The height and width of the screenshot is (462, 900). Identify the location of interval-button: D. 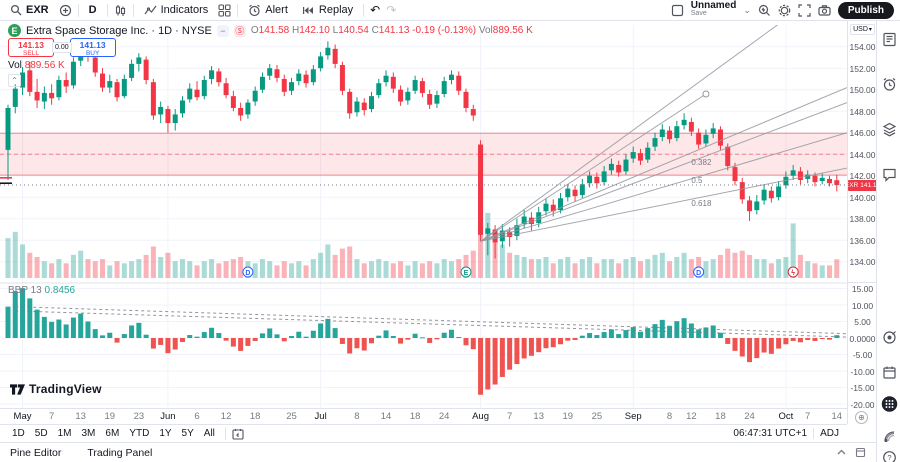
(92, 10).